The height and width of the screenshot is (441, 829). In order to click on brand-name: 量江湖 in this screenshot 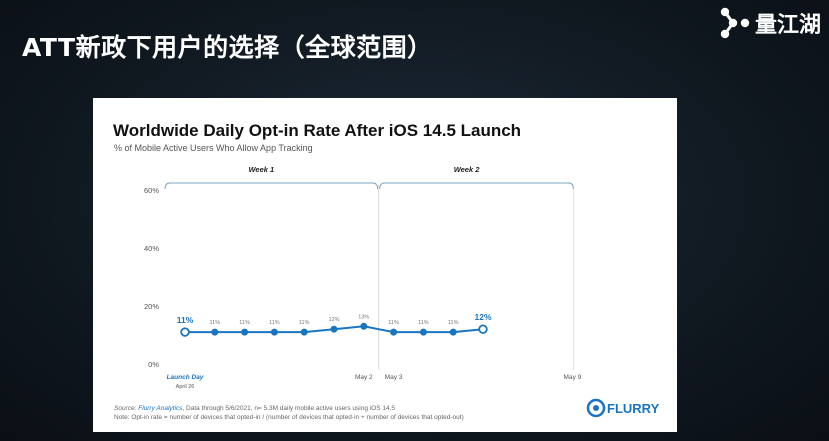, I will do `click(787, 25)`.